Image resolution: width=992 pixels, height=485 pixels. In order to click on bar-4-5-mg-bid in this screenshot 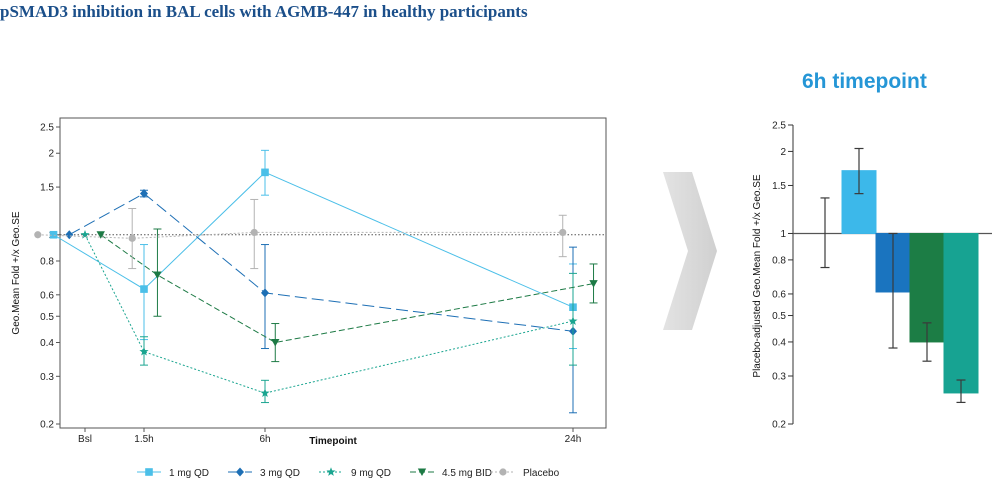, I will do `click(927, 297)`.